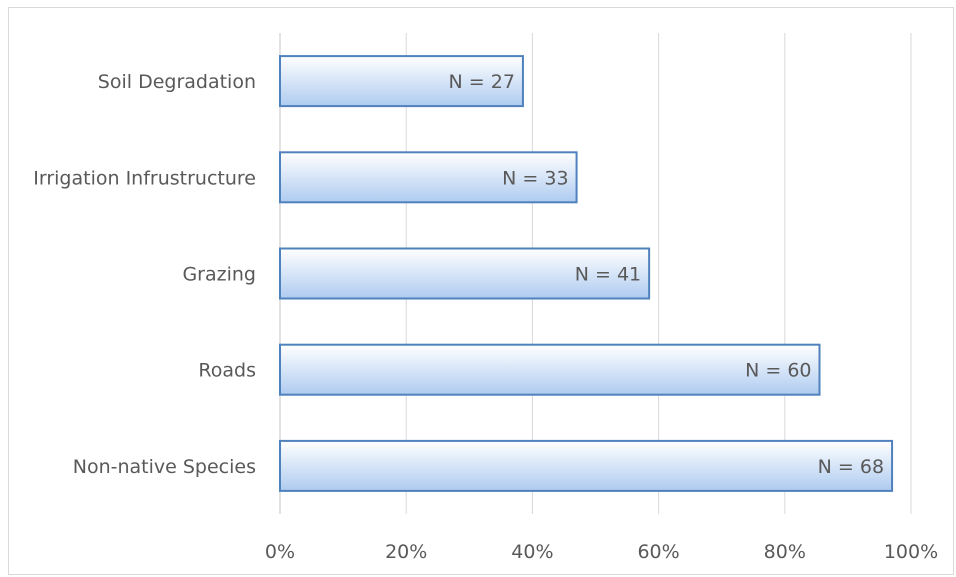 The width and height of the screenshot is (956, 577). What do you see at coordinates (482, 82) in the screenshot?
I see `data-label: N = 27` at bounding box center [482, 82].